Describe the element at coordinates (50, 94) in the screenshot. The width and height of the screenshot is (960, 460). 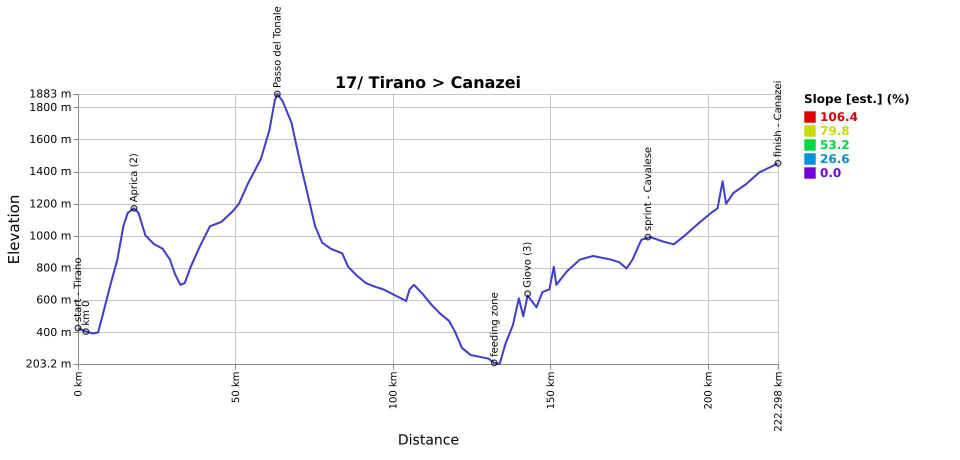
I see `y-tick-label: 1883 m` at that location.